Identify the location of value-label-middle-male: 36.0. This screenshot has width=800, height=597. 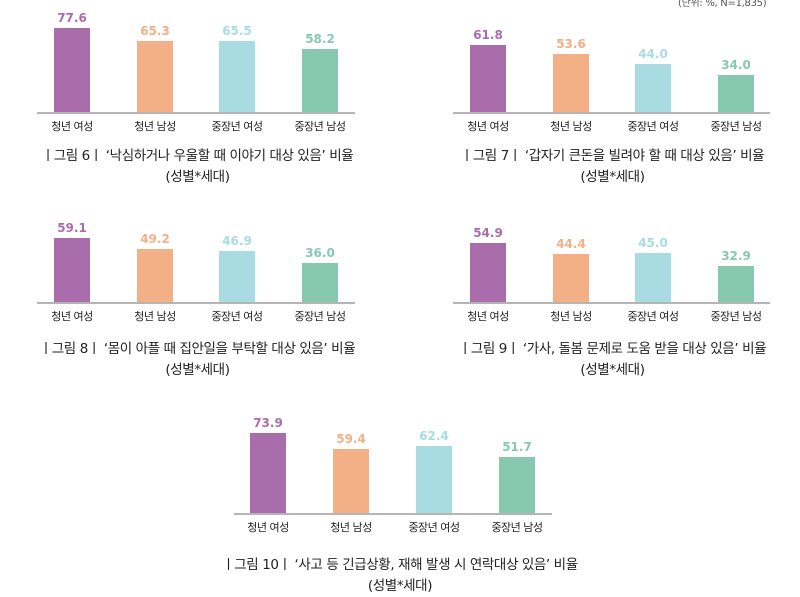
(320, 253).